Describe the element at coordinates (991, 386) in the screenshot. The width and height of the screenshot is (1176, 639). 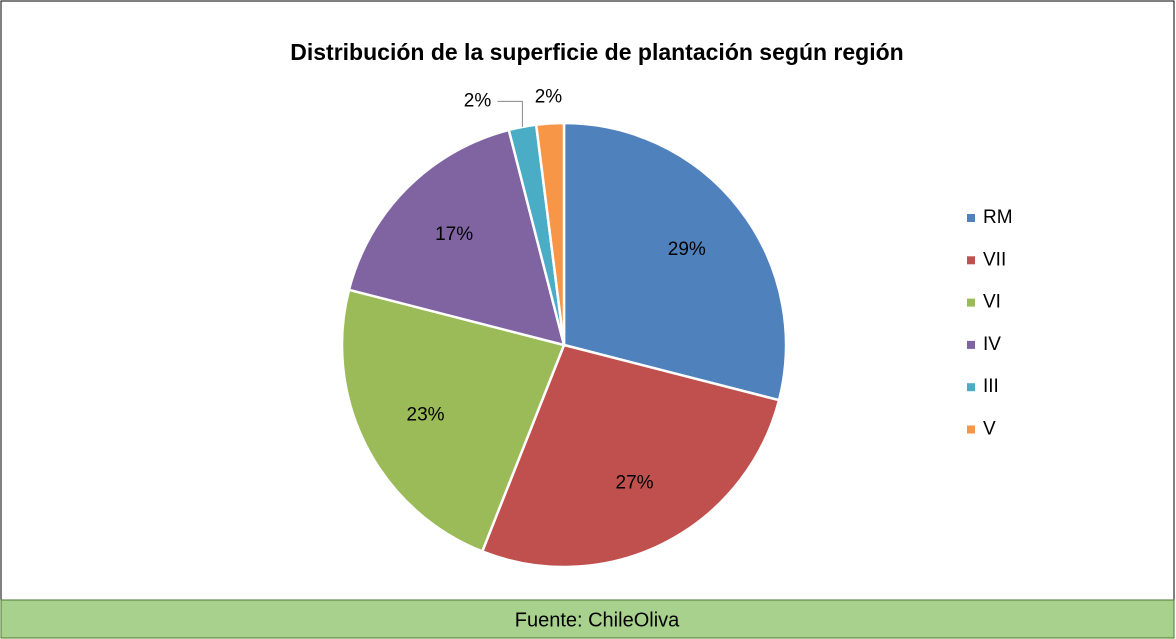
I see `legend-label: III` at that location.